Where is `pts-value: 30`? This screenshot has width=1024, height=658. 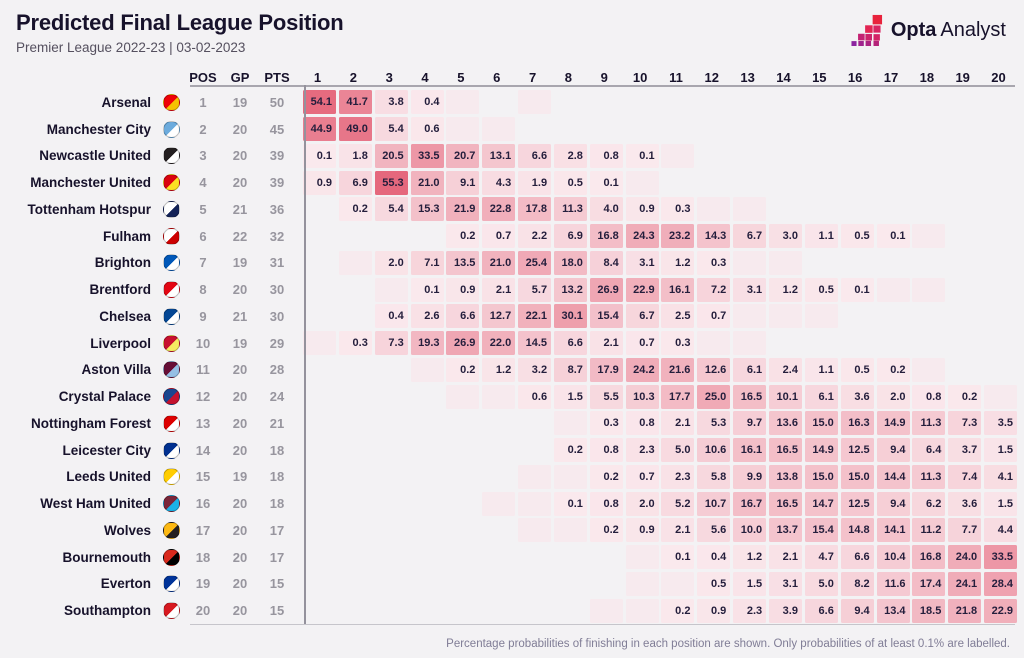 pts-value: 30 is located at coordinates (277, 316).